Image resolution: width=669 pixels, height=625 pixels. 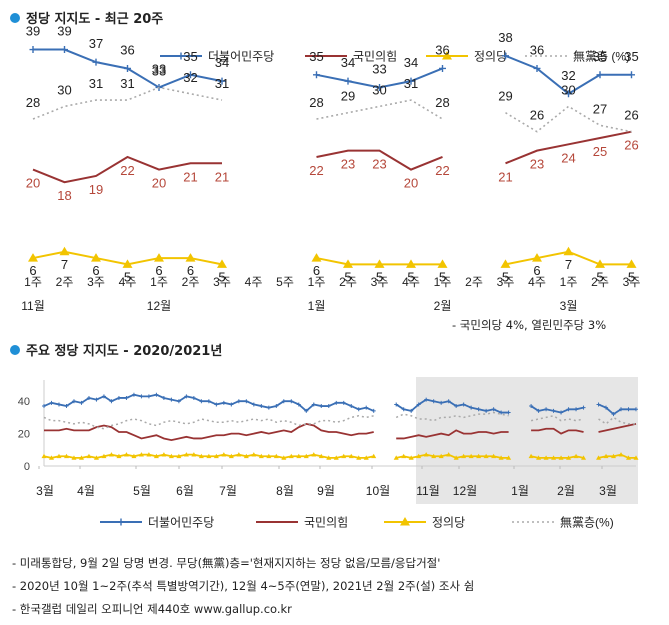 What do you see at coordinates (24, 402) in the screenshot?
I see `y-tick-label: 40` at bounding box center [24, 402].